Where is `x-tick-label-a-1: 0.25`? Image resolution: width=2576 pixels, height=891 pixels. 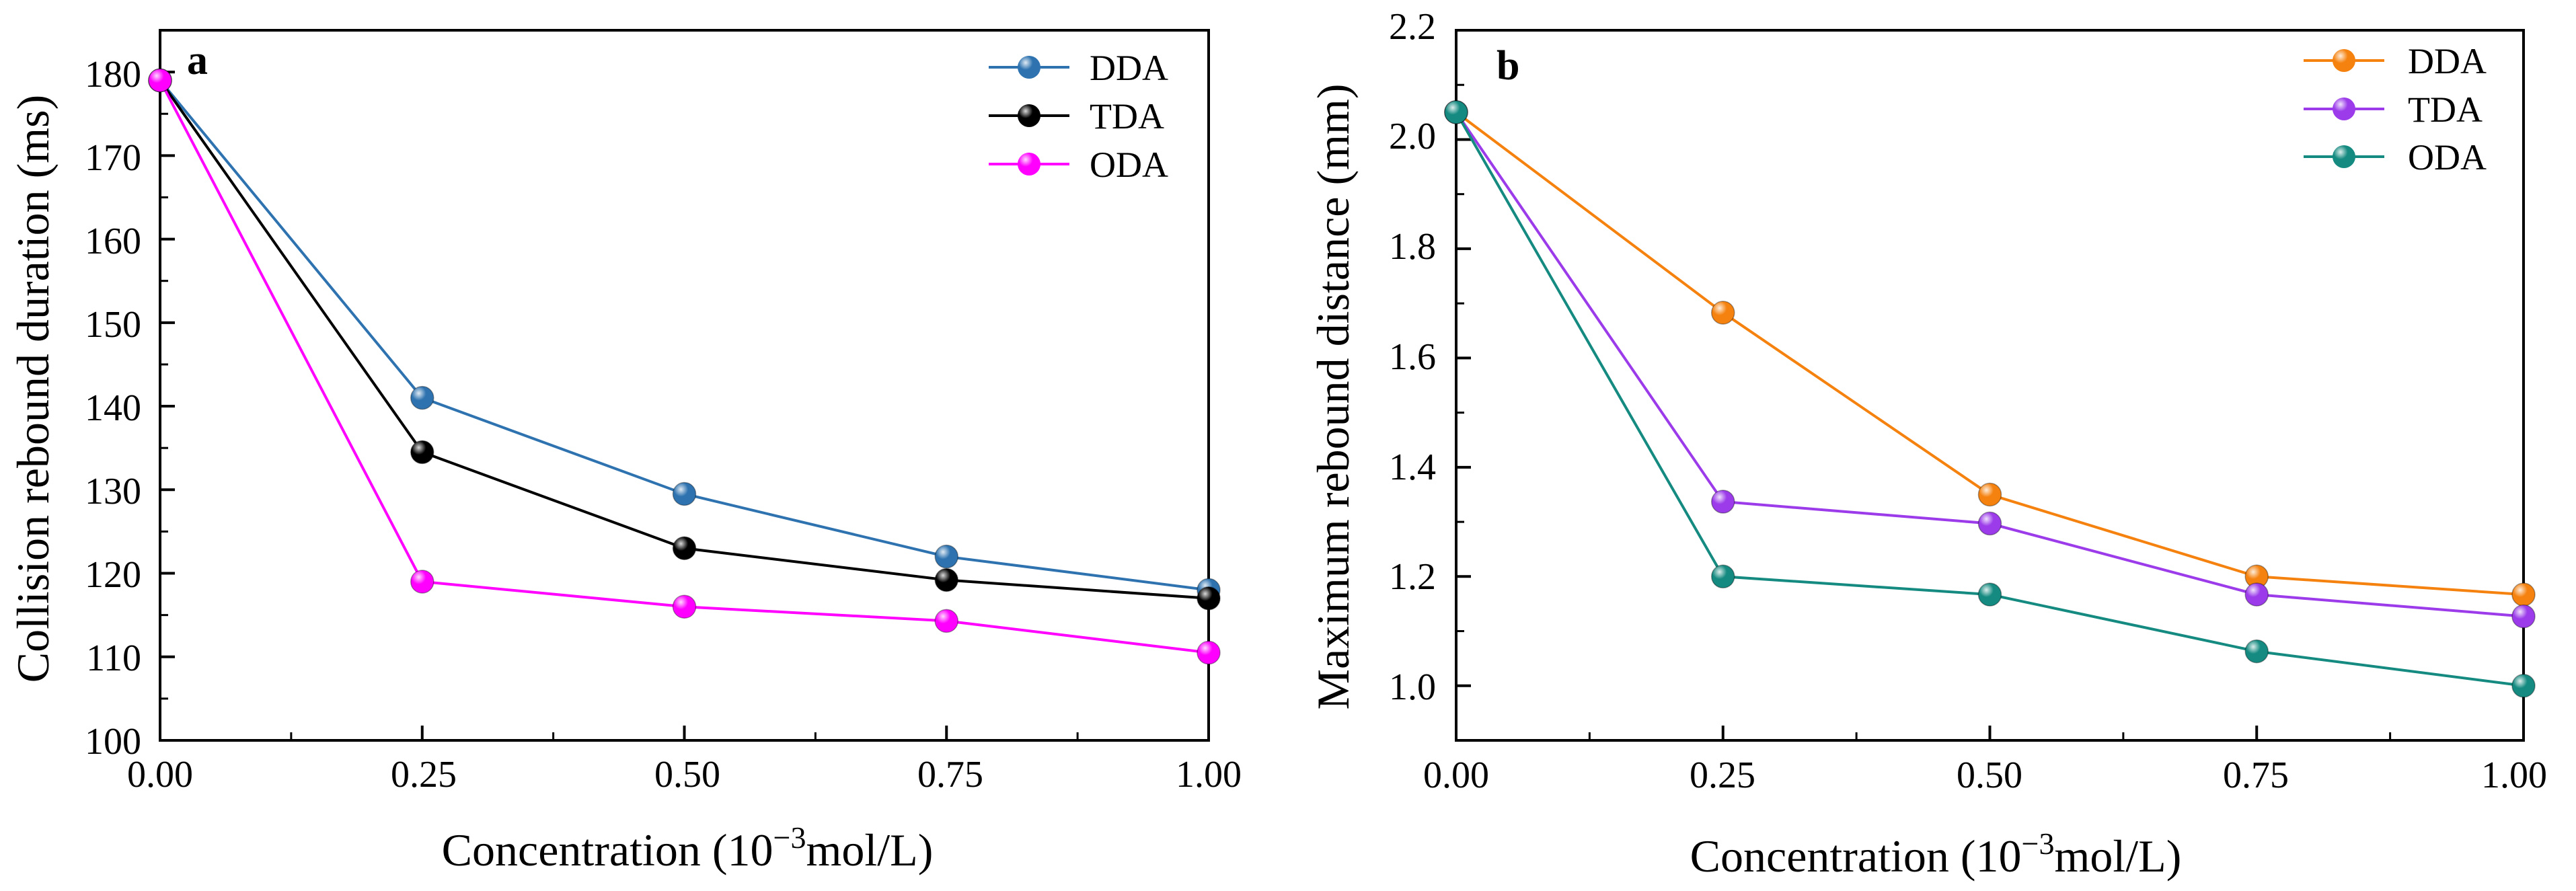 x-tick-label-a-1: 0.25 is located at coordinates (424, 775).